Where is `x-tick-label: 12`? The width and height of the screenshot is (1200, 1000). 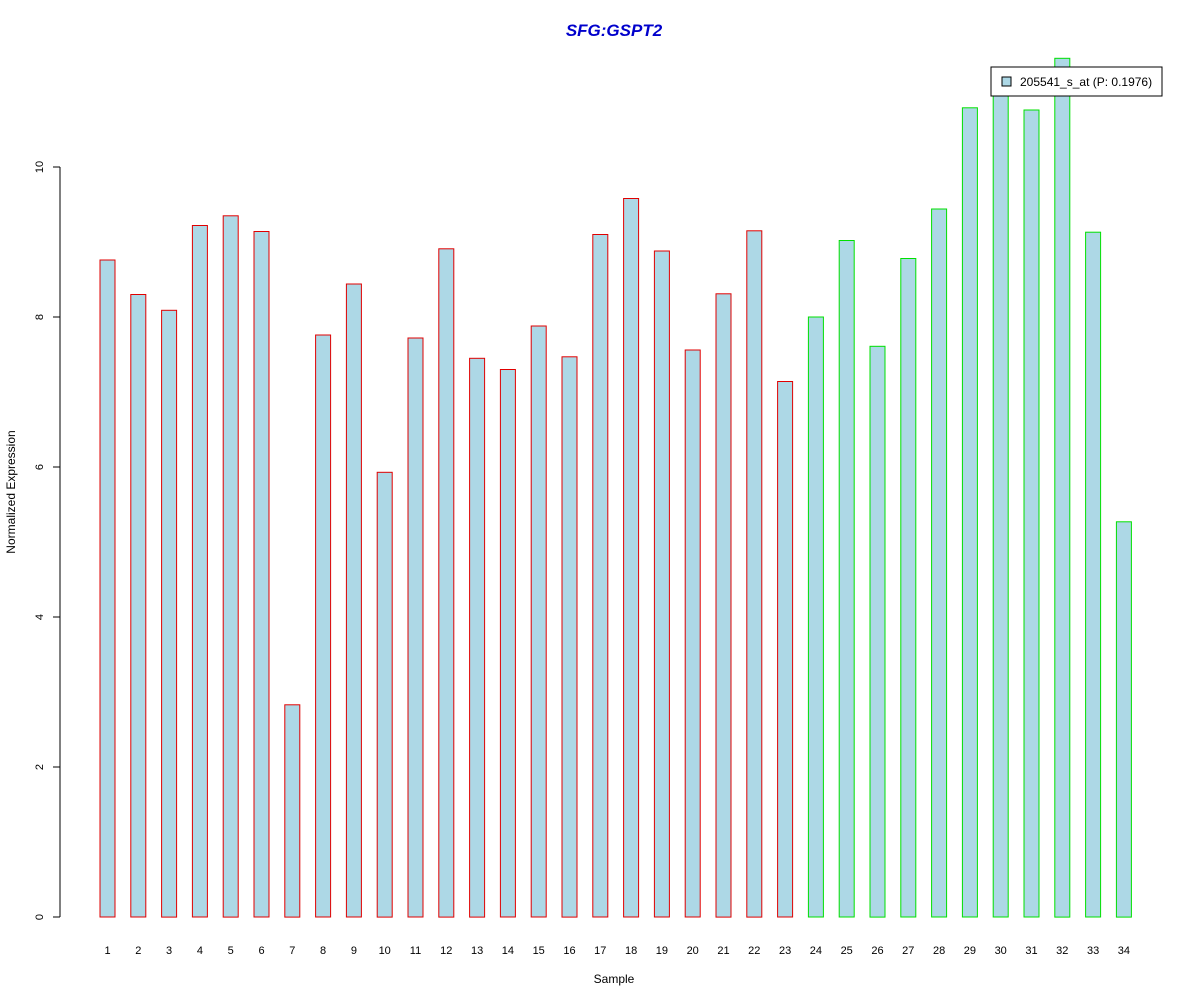
x-tick-label: 12 is located at coordinates (446, 951).